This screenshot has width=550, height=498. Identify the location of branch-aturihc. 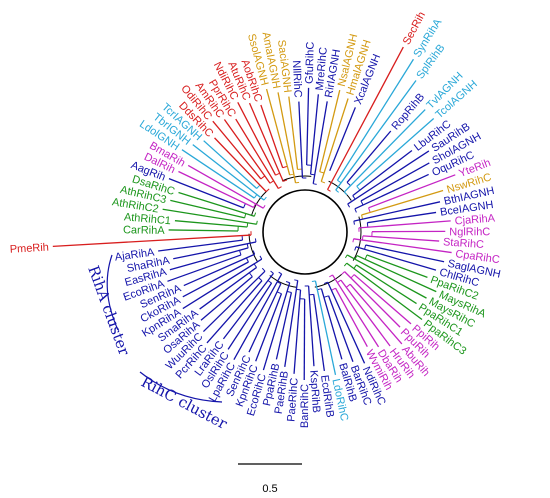
(266, 142).